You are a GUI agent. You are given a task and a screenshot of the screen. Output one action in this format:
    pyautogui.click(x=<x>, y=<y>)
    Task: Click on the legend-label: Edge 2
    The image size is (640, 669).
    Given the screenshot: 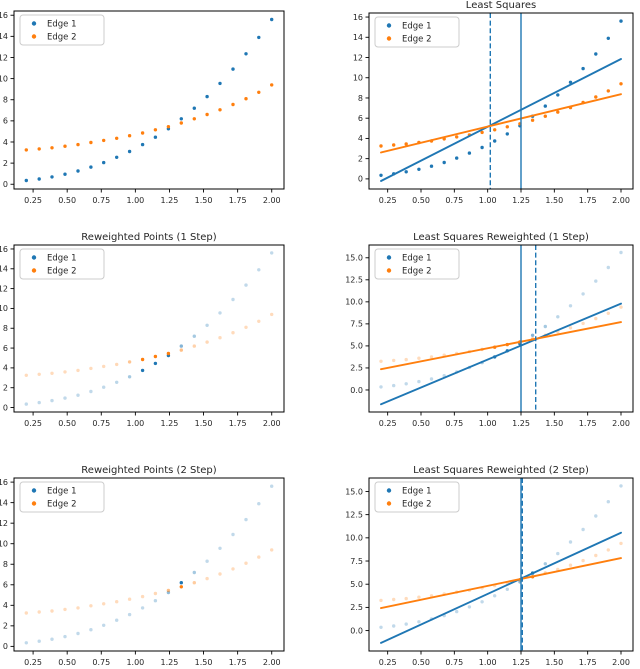 What is the action you would take?
    pyautogui.click(x=417, y=505)
    